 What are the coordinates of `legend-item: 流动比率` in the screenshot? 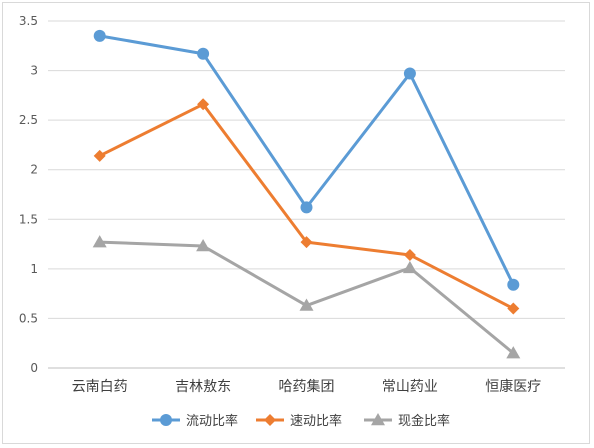 It's located at (195, 421).